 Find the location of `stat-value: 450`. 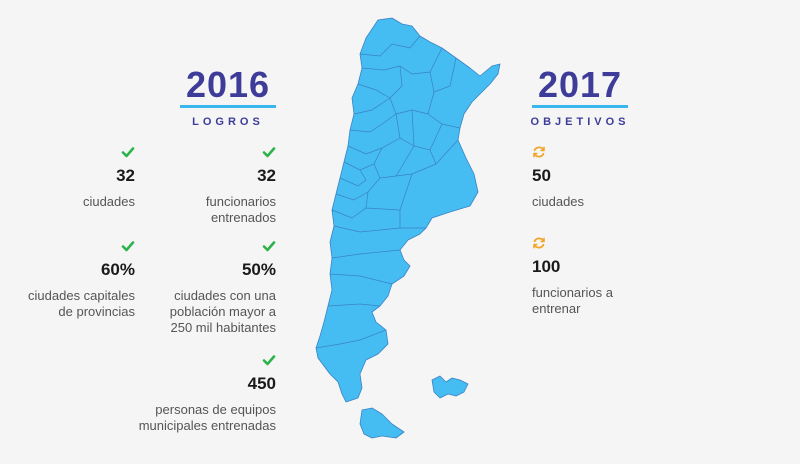

stat-value: 450 is located at coordinates (261, 383).